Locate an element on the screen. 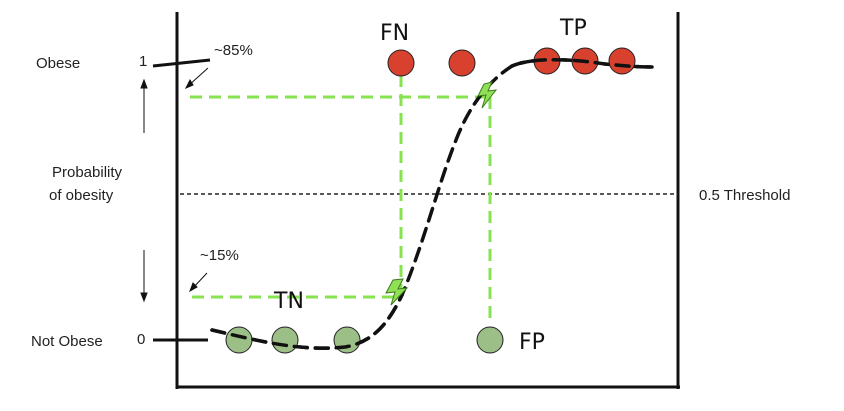 The width and height of the screenshot is (844, 411). label-pct-high: ~85% is located at coordinates (233, 50).